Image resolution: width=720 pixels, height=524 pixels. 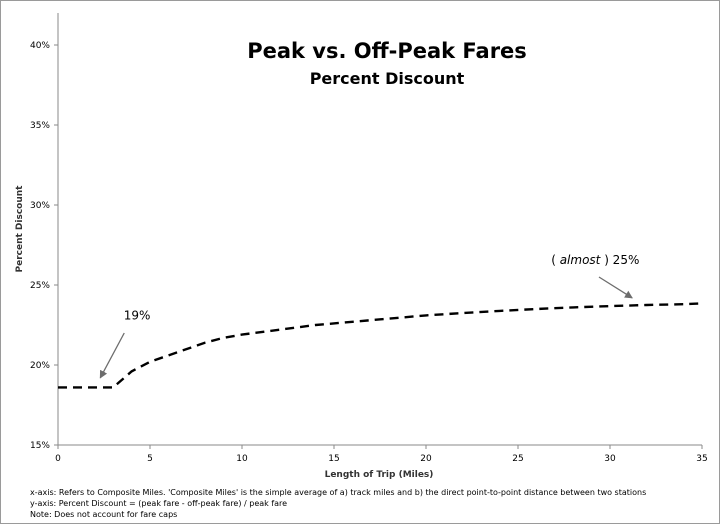 I want to click on annotation-19-percent: 19%, so click(x=137, y=315).